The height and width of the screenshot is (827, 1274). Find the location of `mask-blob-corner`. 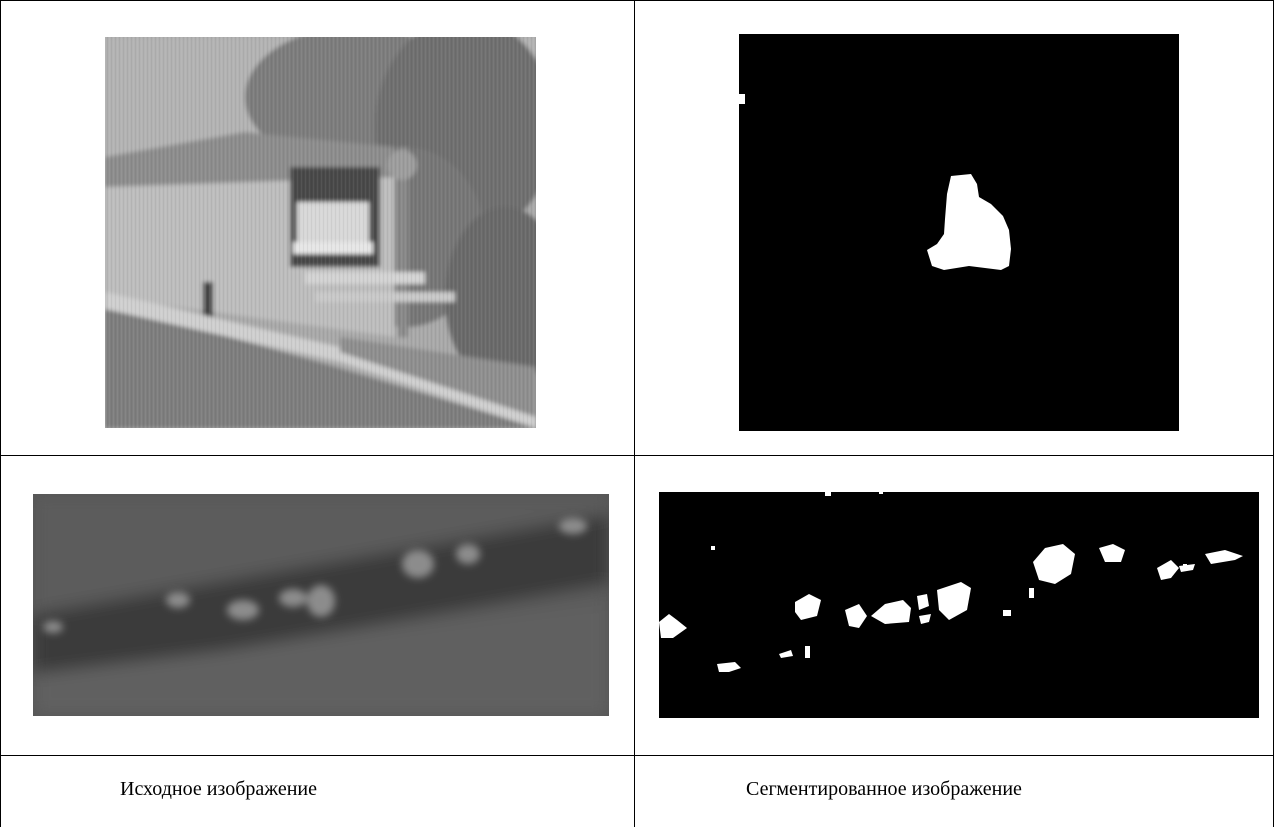

mask-blob-corner is located at coordinates (742, 99).